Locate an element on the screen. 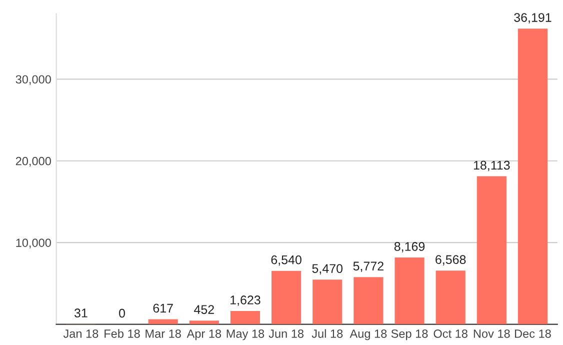  x-tick-label: Feb 18 is located at coordinates (122, 333).